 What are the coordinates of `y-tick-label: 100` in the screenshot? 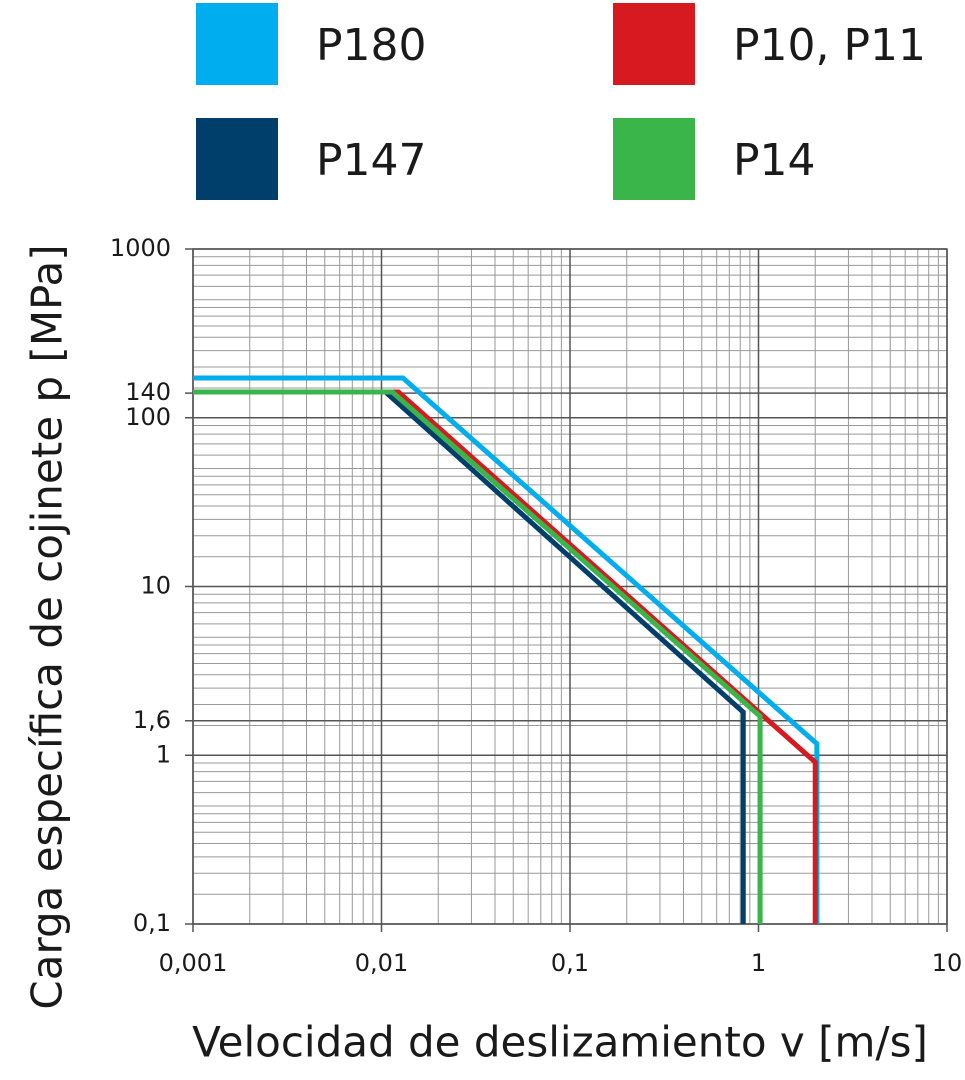 It's located at (148, 417).